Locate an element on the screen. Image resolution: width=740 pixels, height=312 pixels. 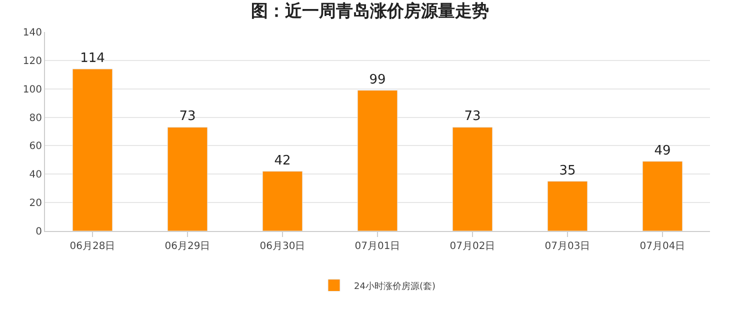
data-label: 49 is located at coordinates (662, 150).